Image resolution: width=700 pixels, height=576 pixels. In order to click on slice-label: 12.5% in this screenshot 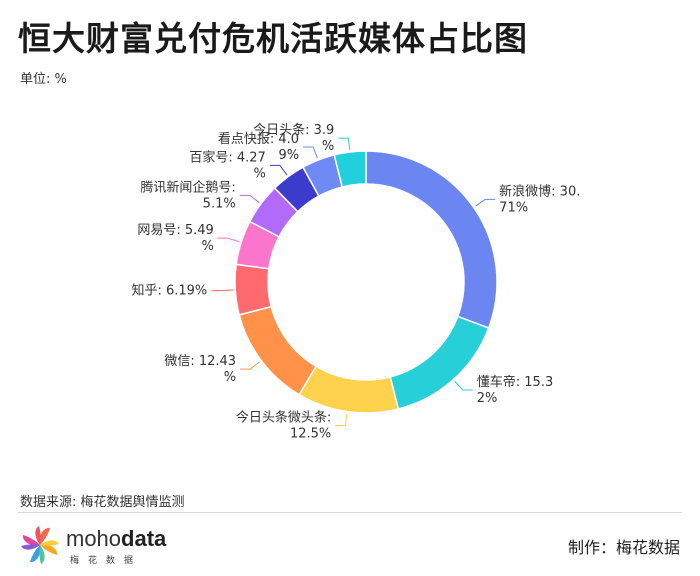, I will do `click(310, 434)`.